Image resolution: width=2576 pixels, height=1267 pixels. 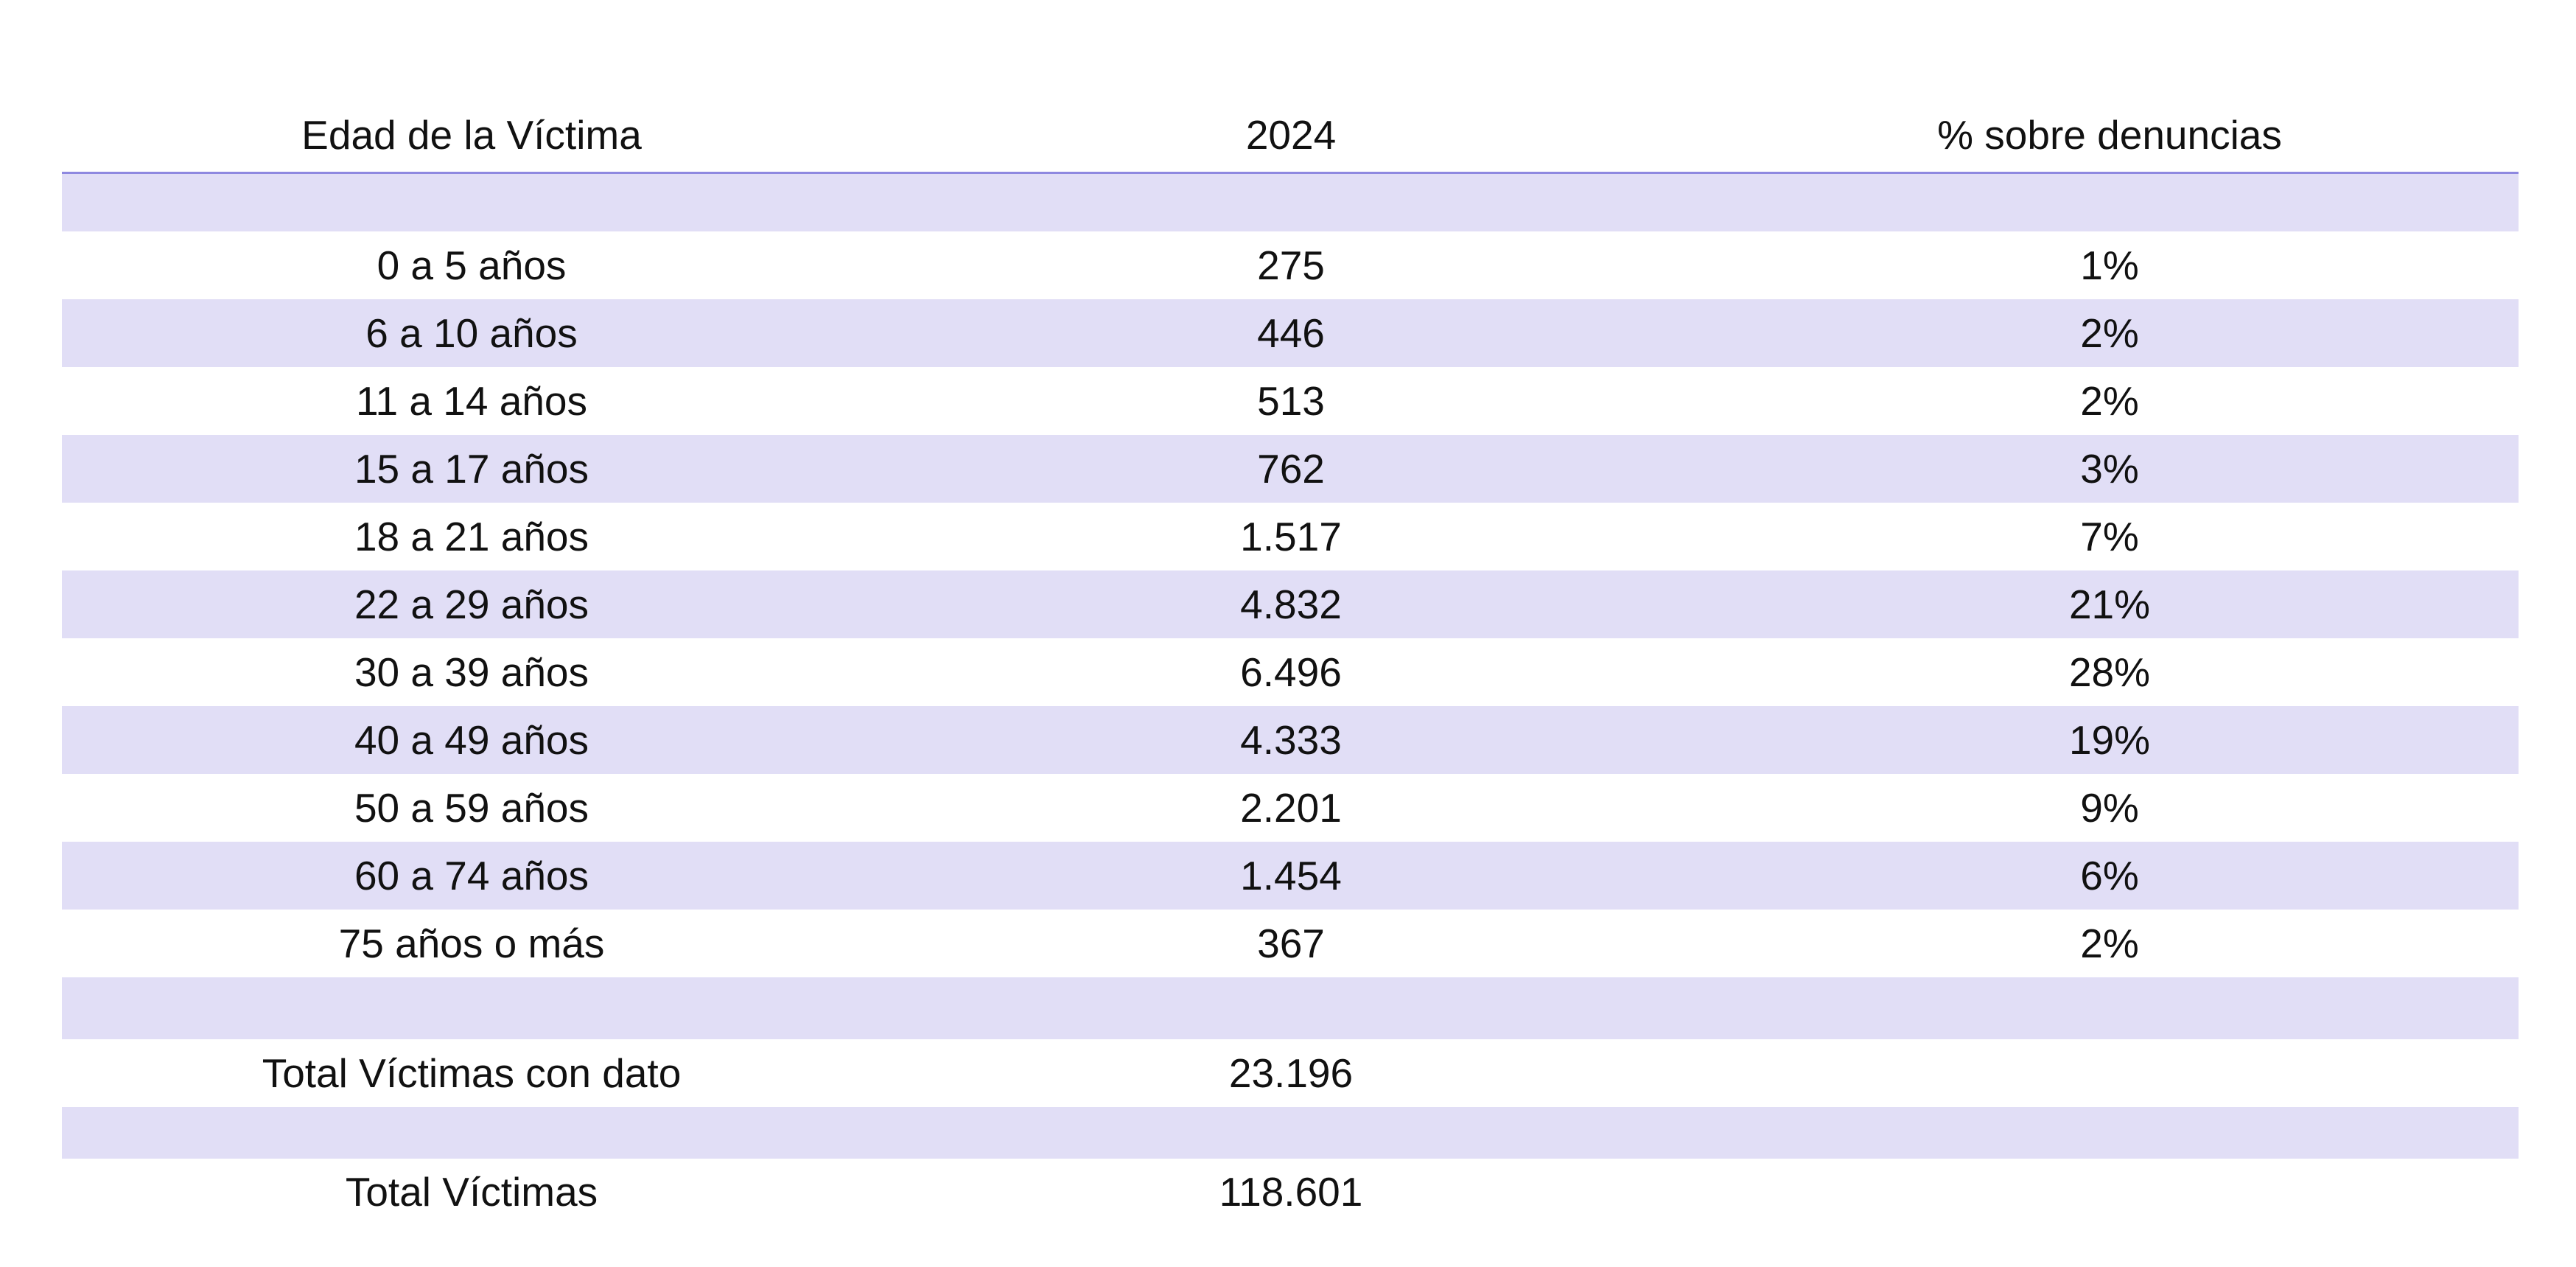 I want to click on header-year: 2024, so click(x=1291, y=135).